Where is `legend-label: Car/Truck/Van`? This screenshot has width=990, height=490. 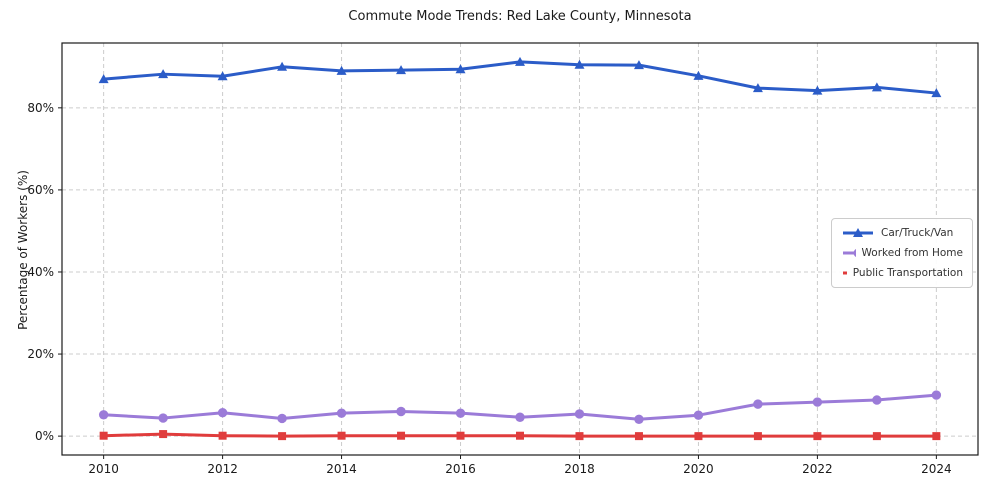
legend-label: Car/Truck/Van is located at coordinates (917, 233).